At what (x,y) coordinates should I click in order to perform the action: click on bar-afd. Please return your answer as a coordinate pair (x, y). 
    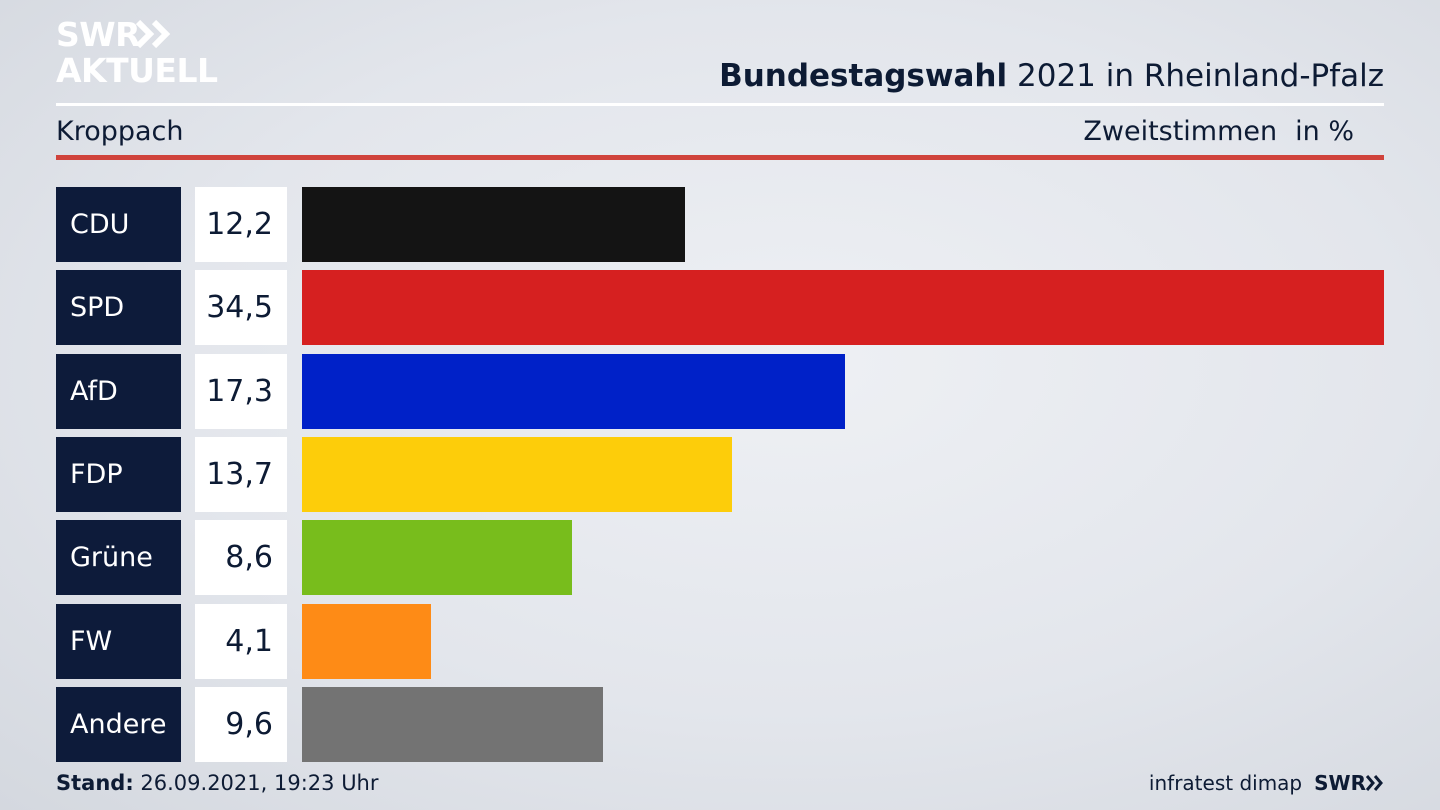
    Looking at the image, I should click on (573, 391).